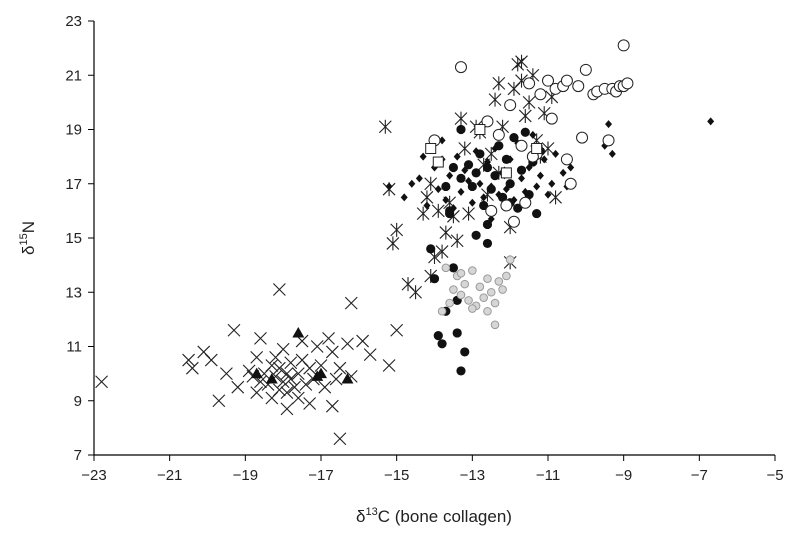 This screenshot has width=795, height=533. What do you see at coordinates (360, 516) in the screenshot?
I see `x-axis-symbol: δ` at bounding box center [360, 516].